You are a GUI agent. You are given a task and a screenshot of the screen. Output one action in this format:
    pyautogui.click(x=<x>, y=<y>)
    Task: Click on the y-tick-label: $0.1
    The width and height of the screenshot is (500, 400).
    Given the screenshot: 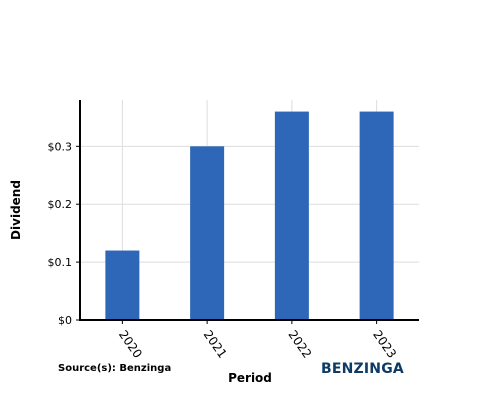 What is the action you would take?
    pyautogui.click(x=60, y=262)
    